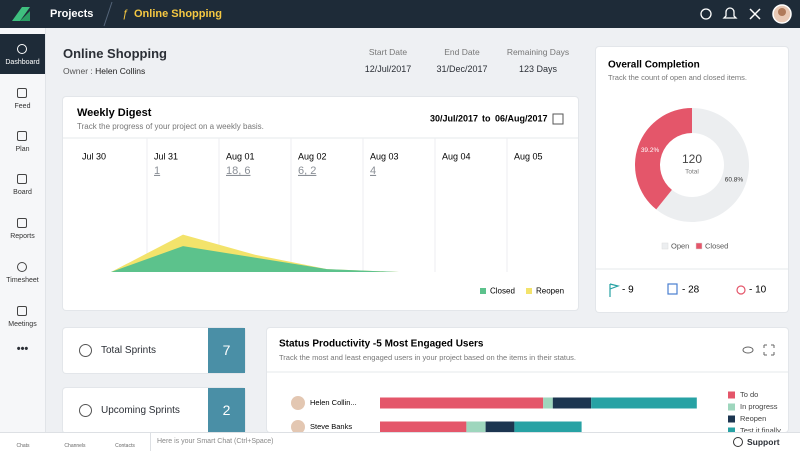 The height and width of the screenshot is (451, 800). I want to click on stat-label: Start Date, so click(388, 52).